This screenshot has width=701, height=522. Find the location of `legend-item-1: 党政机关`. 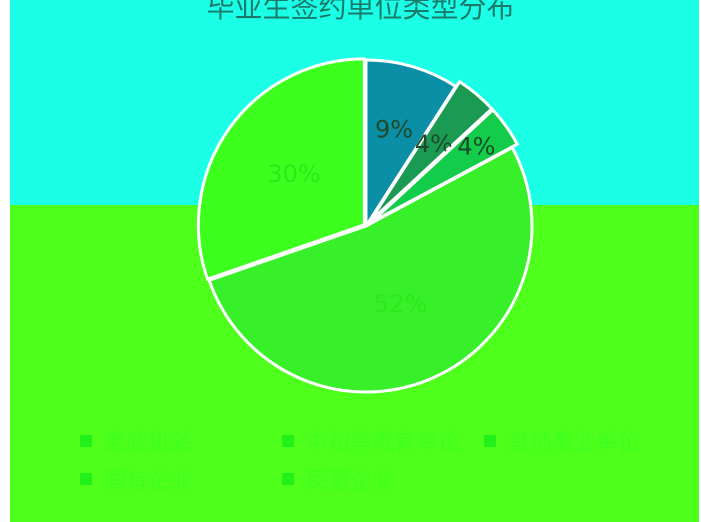

legend-item-1: 党政机关 is located at coordinates (181, 442).